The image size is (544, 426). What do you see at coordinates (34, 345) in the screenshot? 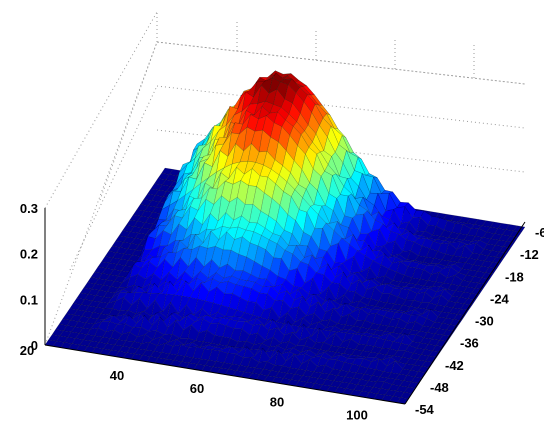
I see `z-tick-label: 0` at bounding box center [34, 345].